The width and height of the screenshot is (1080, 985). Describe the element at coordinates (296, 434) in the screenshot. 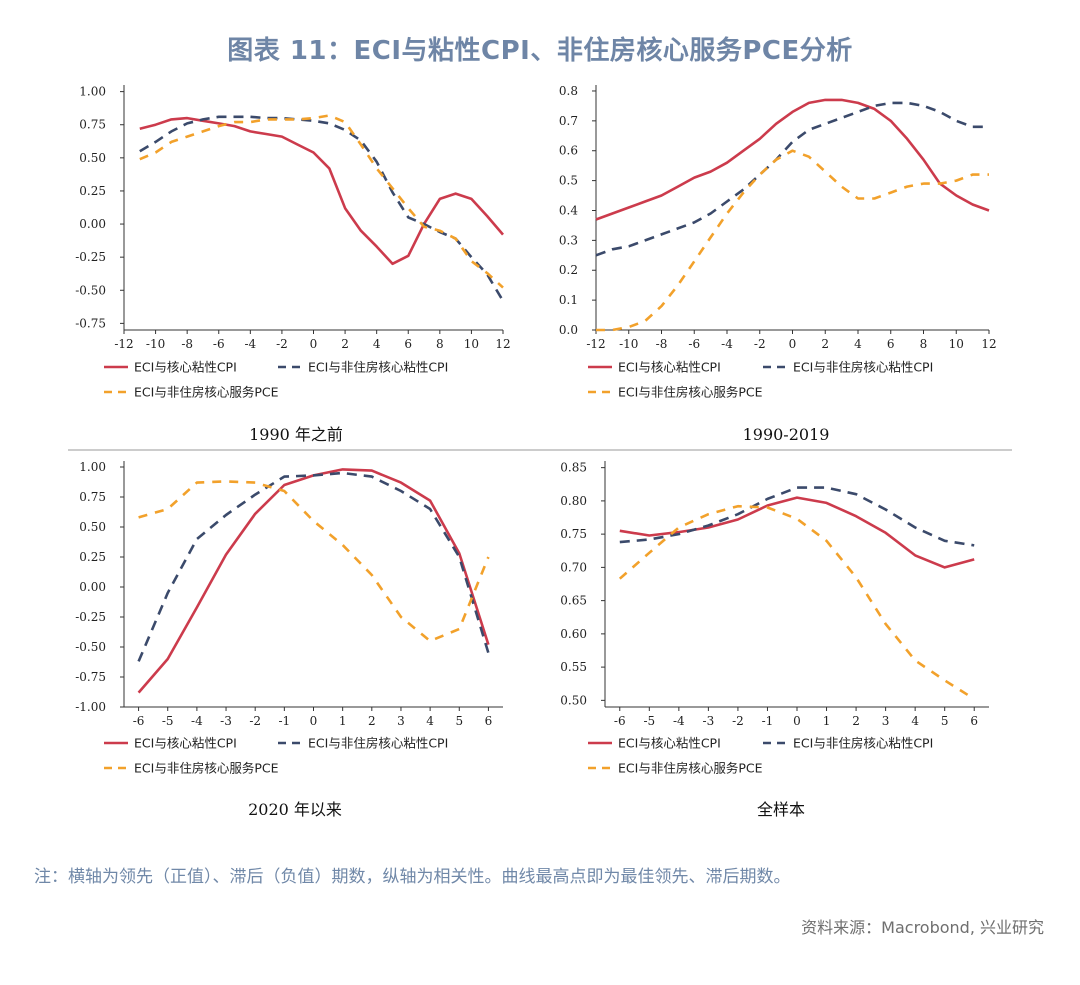

I see `chart-caption: 1990 年之前` at that location.